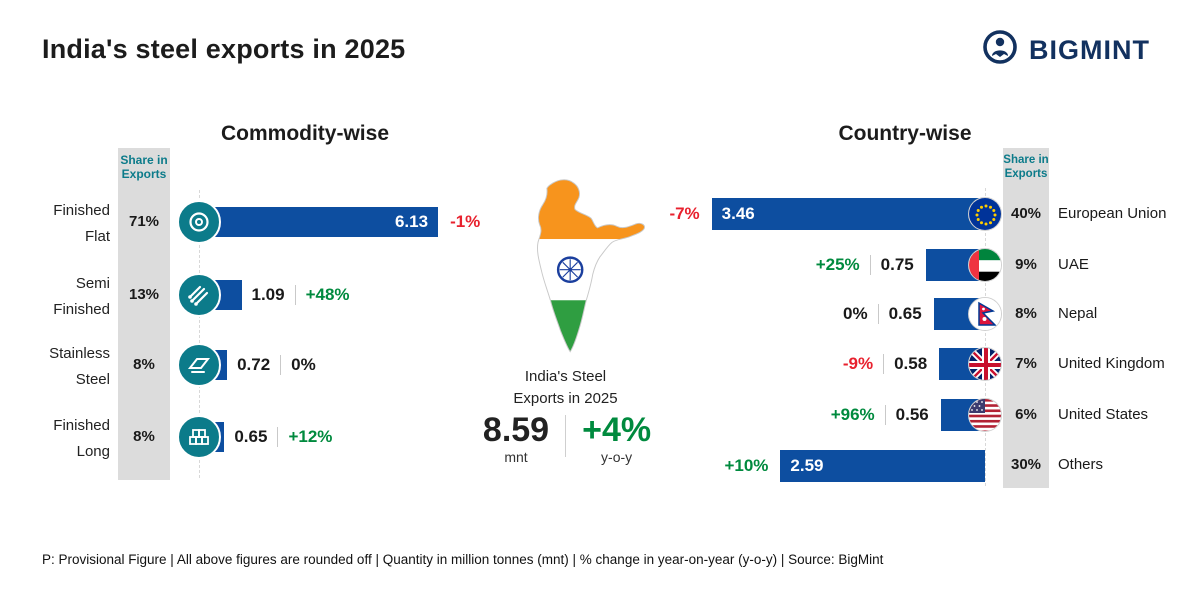  I want to click on commodity-bar-row: 1.09 +48%, so click(263, 295).